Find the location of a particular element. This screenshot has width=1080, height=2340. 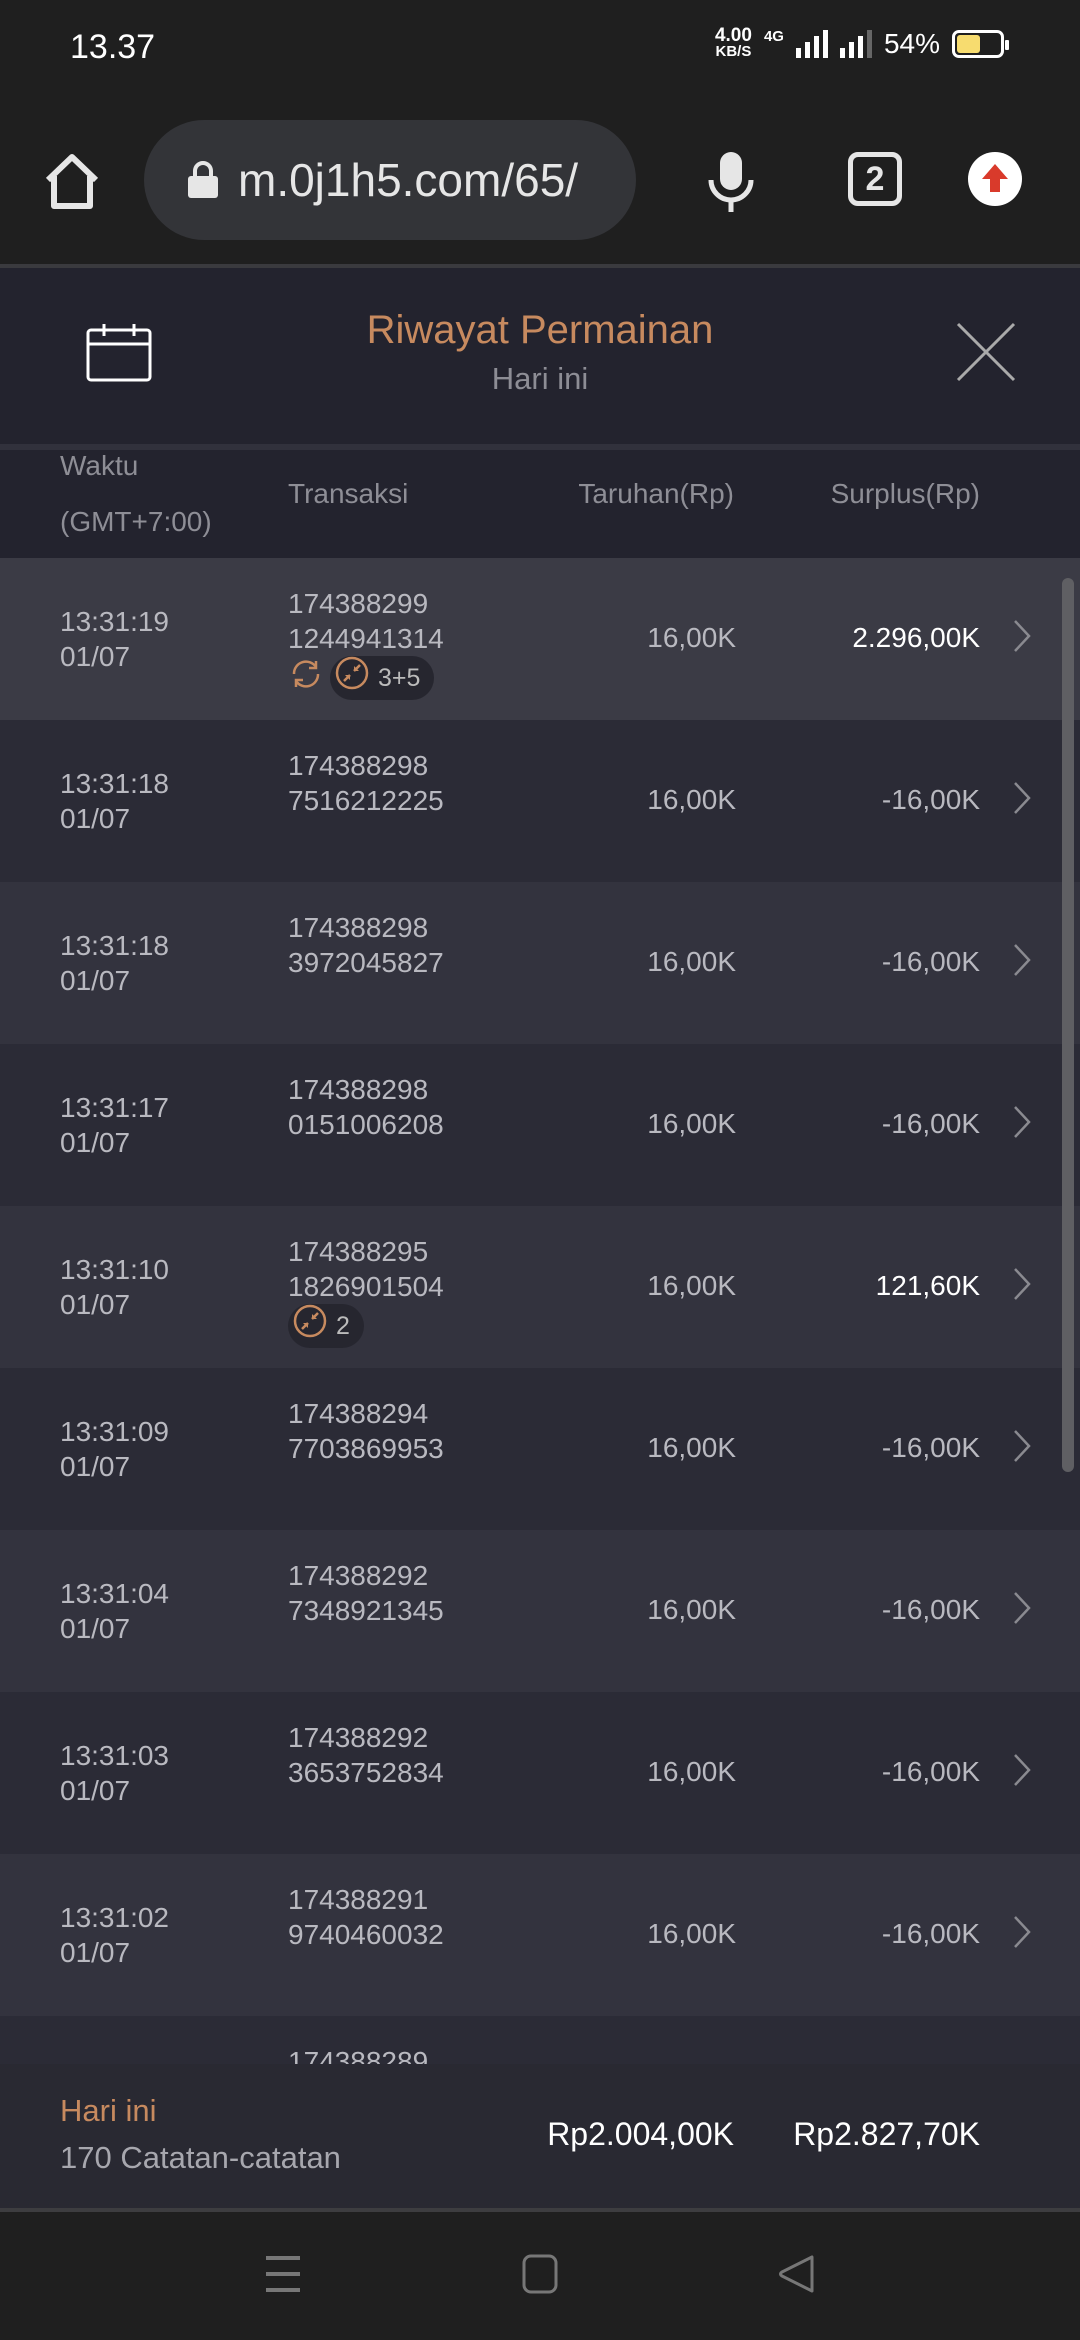

row-transaction: 174388298 3972045827 is located at coordinates (366, 945).